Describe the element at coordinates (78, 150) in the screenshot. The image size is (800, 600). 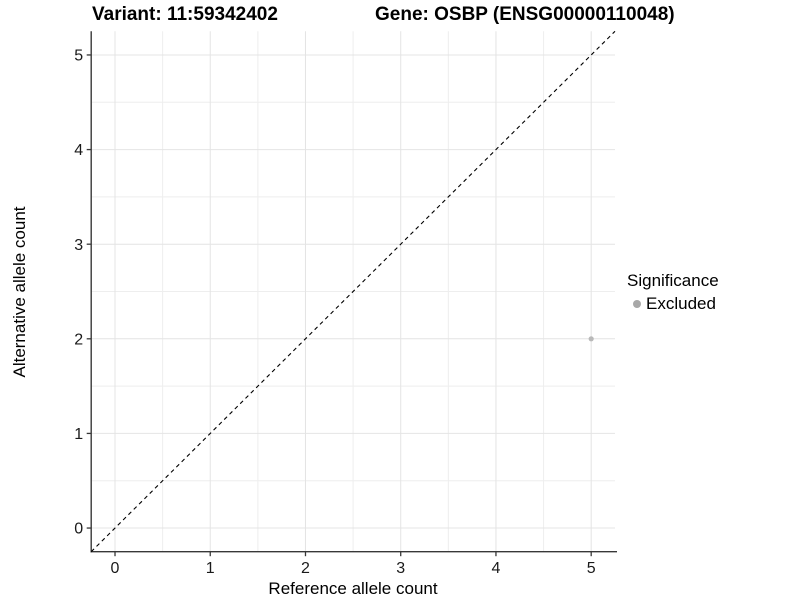
I see `y-tick-label: 4` at that location.